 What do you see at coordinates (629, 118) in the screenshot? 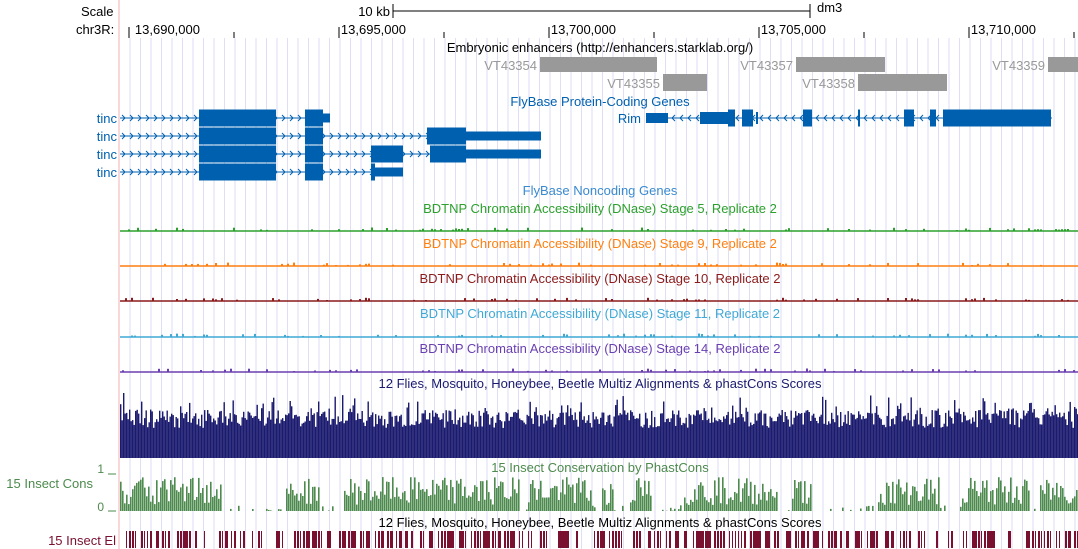
I see `gene-label-rim: Rim` at bounding box center [629, 118].